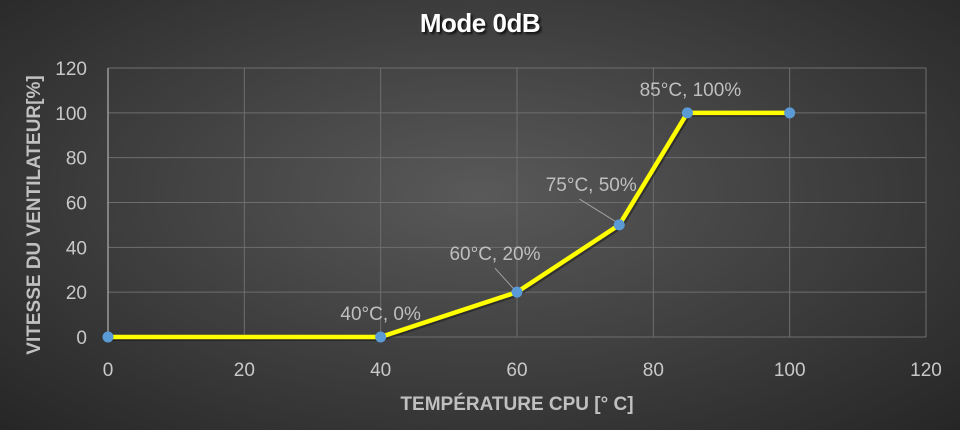 The height and width of the screenshot is (430, 960). What do you see at coordinates (480, 23) in the screenshot?
I see `chart-title: Mode 0dB` at bounding box center [480, 23].